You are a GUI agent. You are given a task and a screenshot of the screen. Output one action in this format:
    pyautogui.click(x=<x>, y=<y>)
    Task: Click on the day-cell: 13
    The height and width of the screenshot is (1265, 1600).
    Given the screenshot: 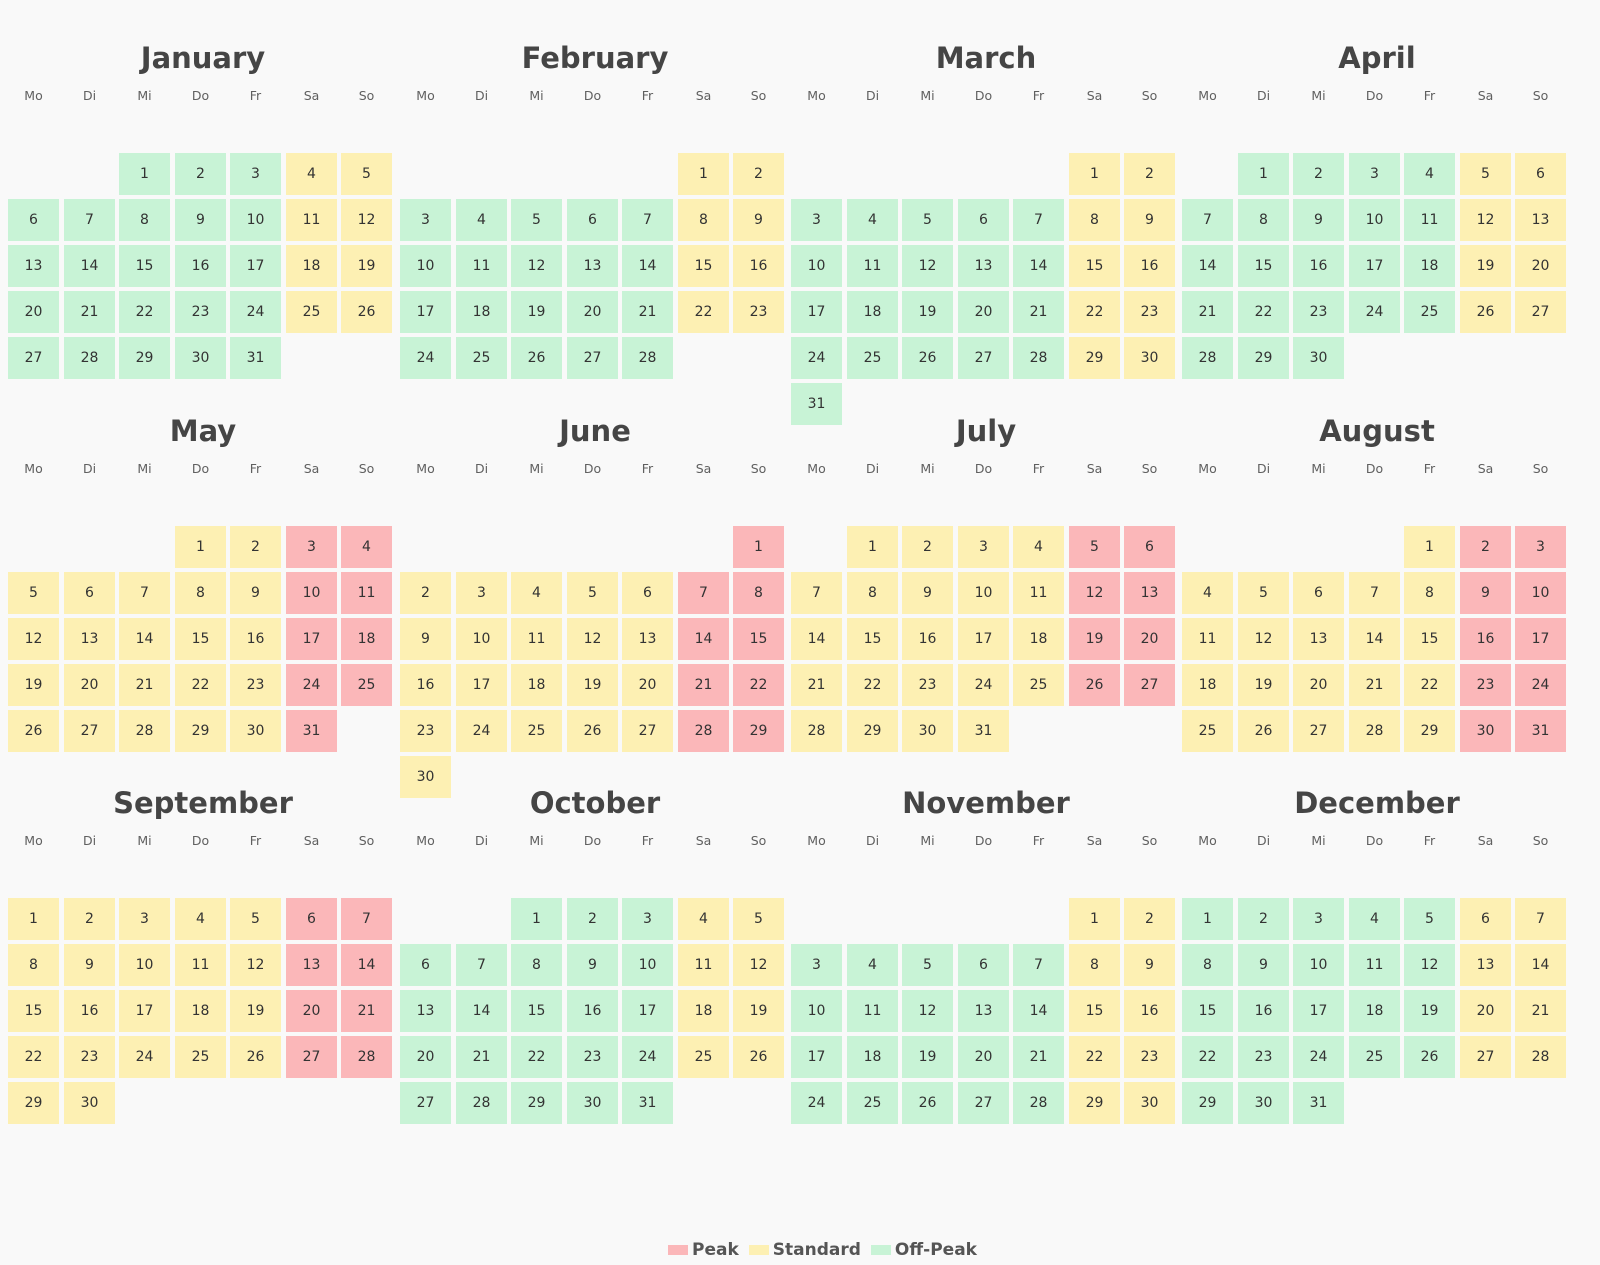 What is the action you would take?
    pyautogui.click(x=311, y=965)
    